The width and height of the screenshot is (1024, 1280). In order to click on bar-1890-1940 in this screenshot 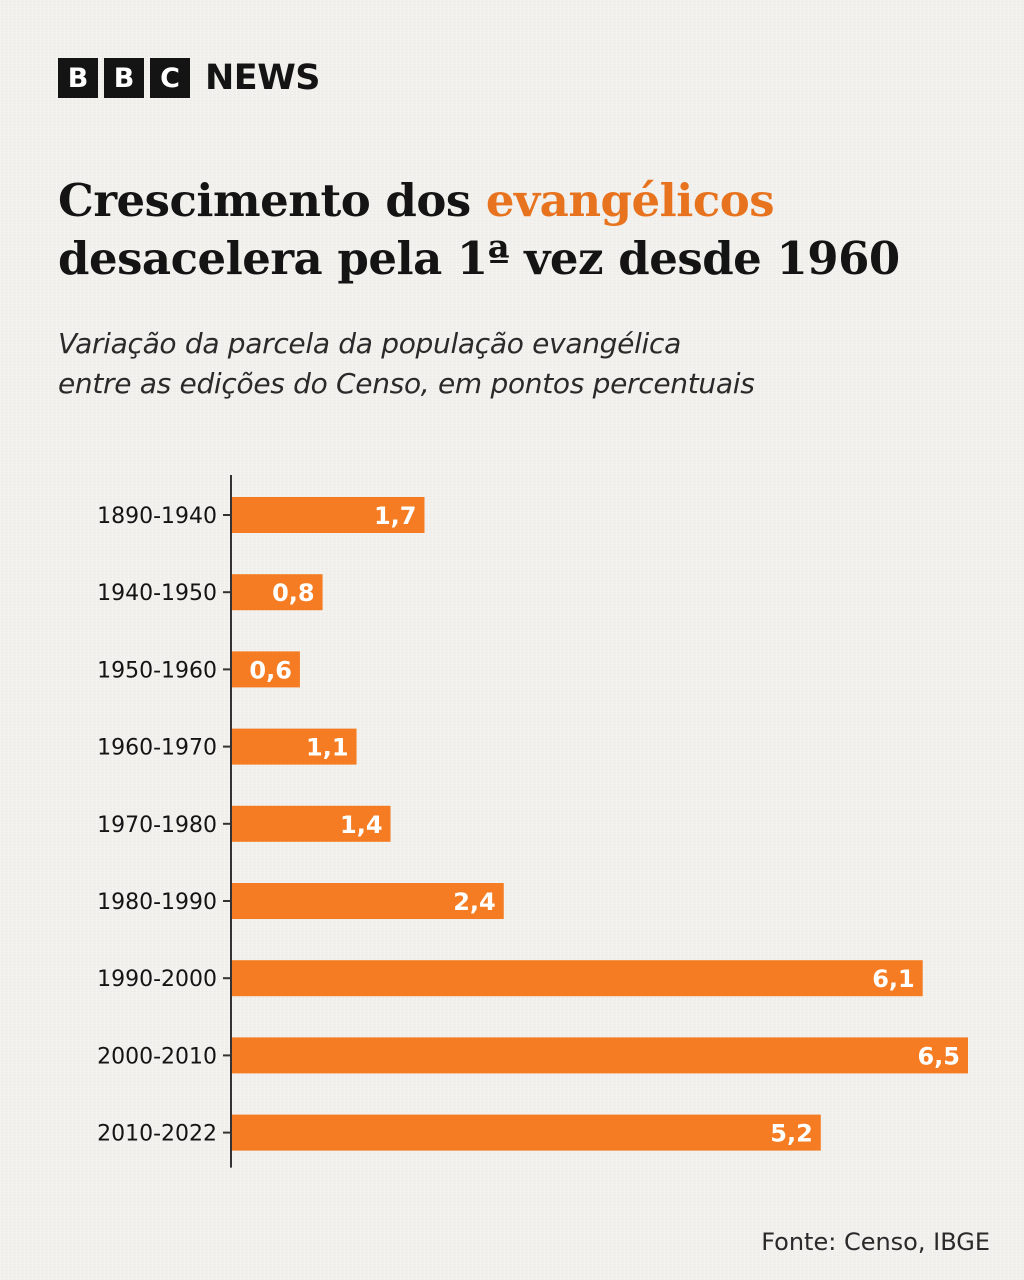, I will do `click(328, 515)`.